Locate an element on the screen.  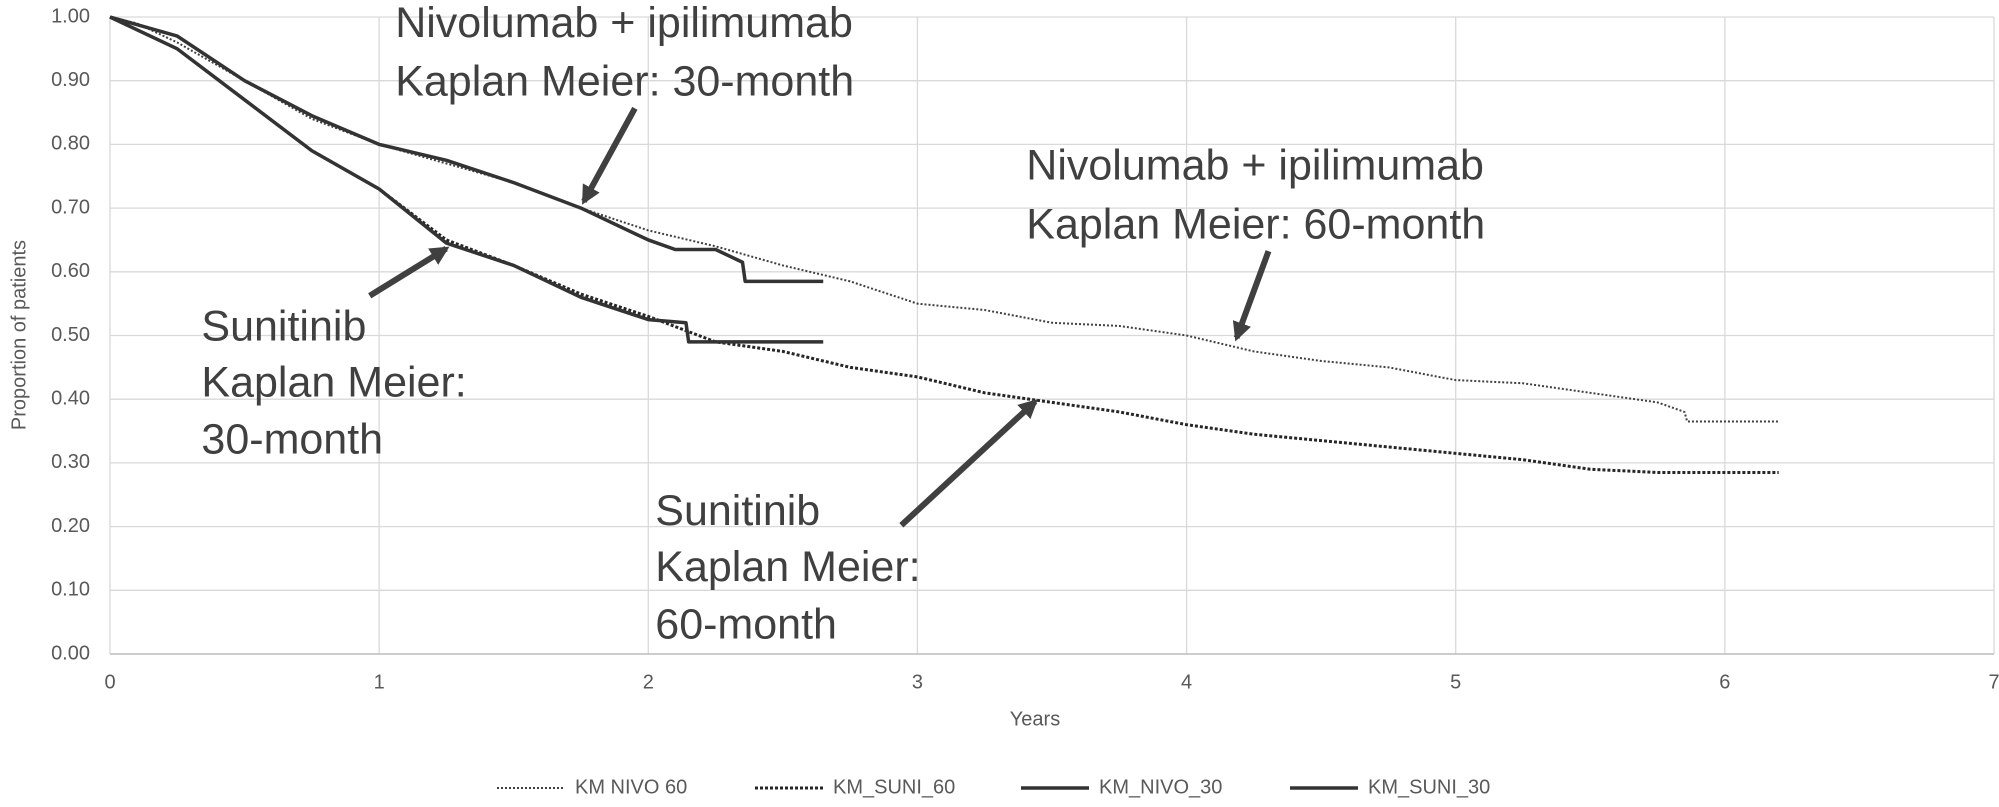
x-tick-label: 1 is located at coordinates (379, 682).